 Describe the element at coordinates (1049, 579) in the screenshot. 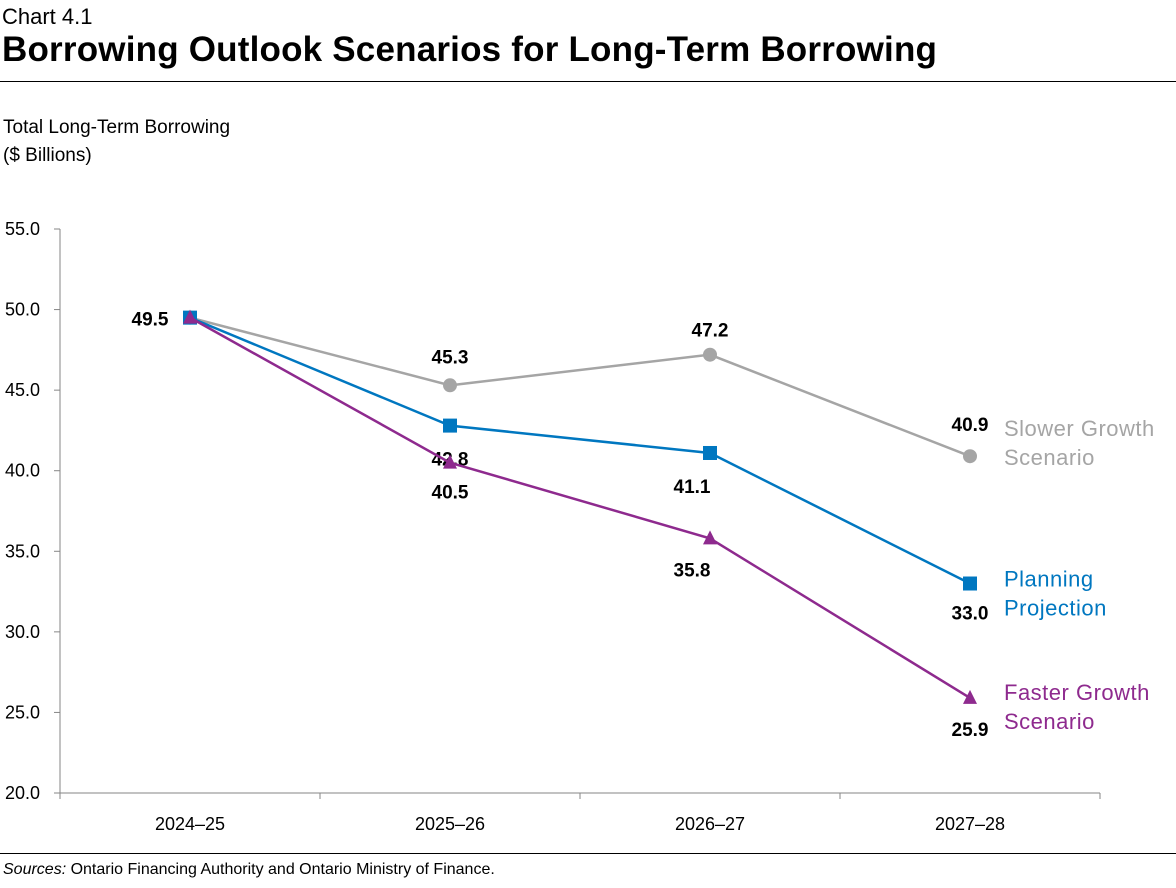

I see `series-label-planning-projection: Planning` at that location.